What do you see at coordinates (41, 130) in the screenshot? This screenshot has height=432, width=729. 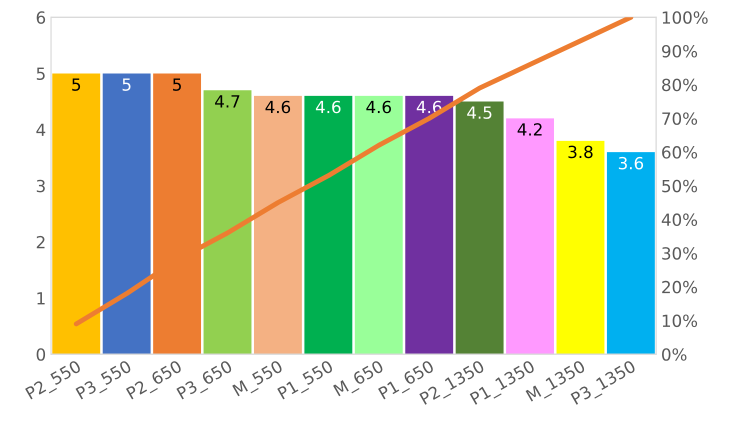 I see `y-tick-label: 4` at bounding box center [41, 130].